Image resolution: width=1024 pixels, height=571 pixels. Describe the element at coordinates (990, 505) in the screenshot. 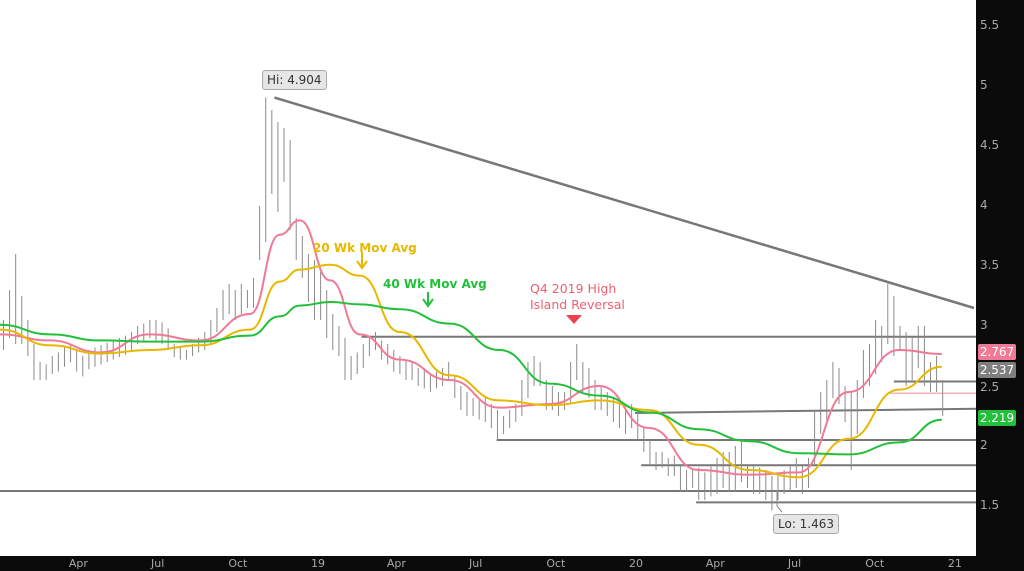

I see `y-tick-label: 1.5` at that location.